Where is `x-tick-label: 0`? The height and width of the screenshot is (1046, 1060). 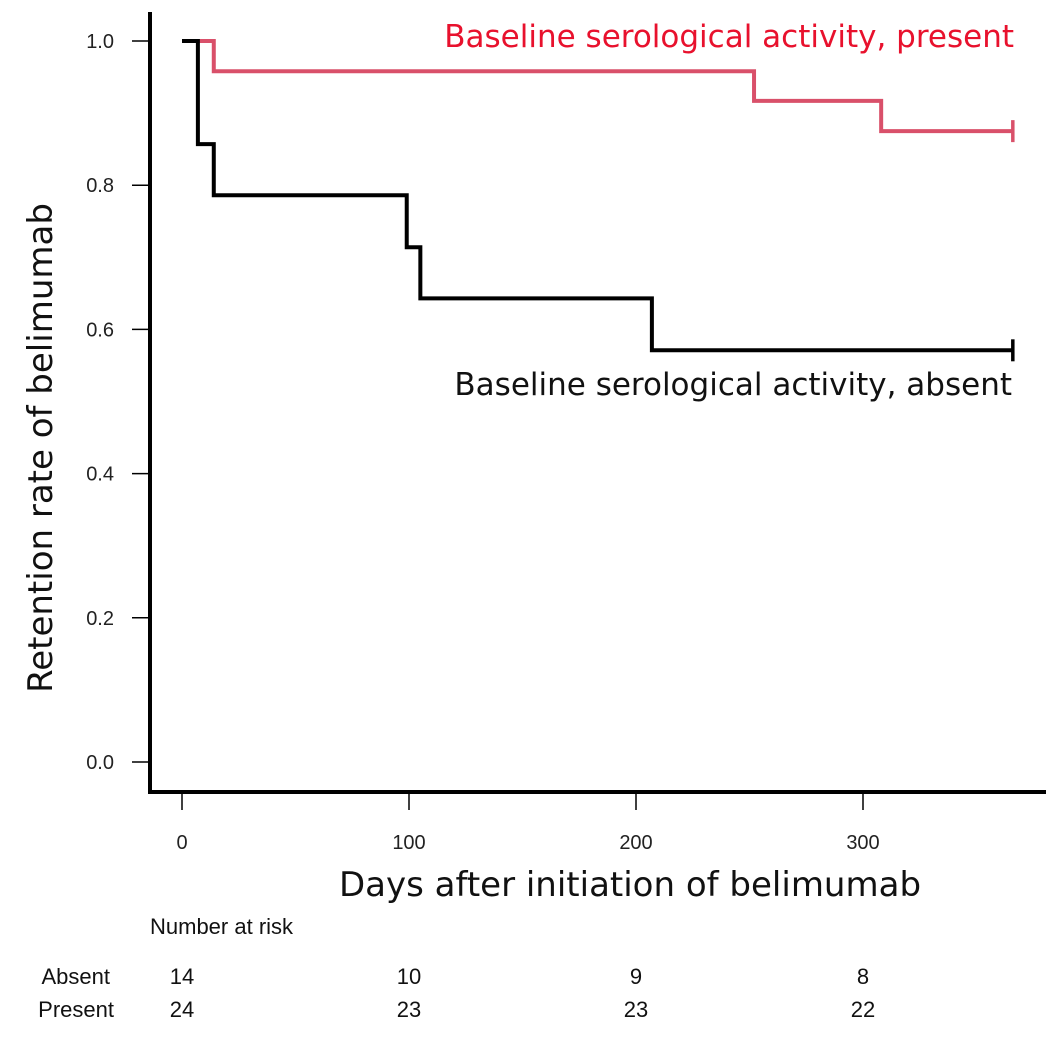
x-tick-label: 0 is located at coordinates (181, 843).